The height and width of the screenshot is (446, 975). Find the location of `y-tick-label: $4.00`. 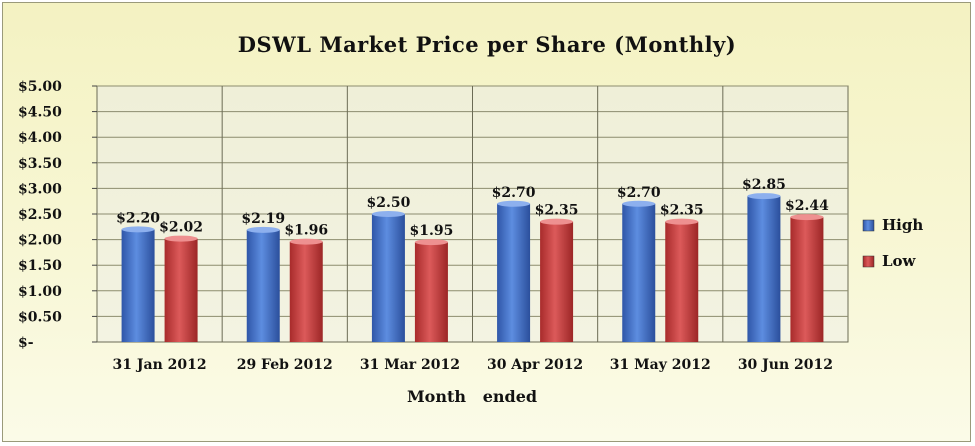

y-tick-label: $4.00 is located at coordinates (40, 138).